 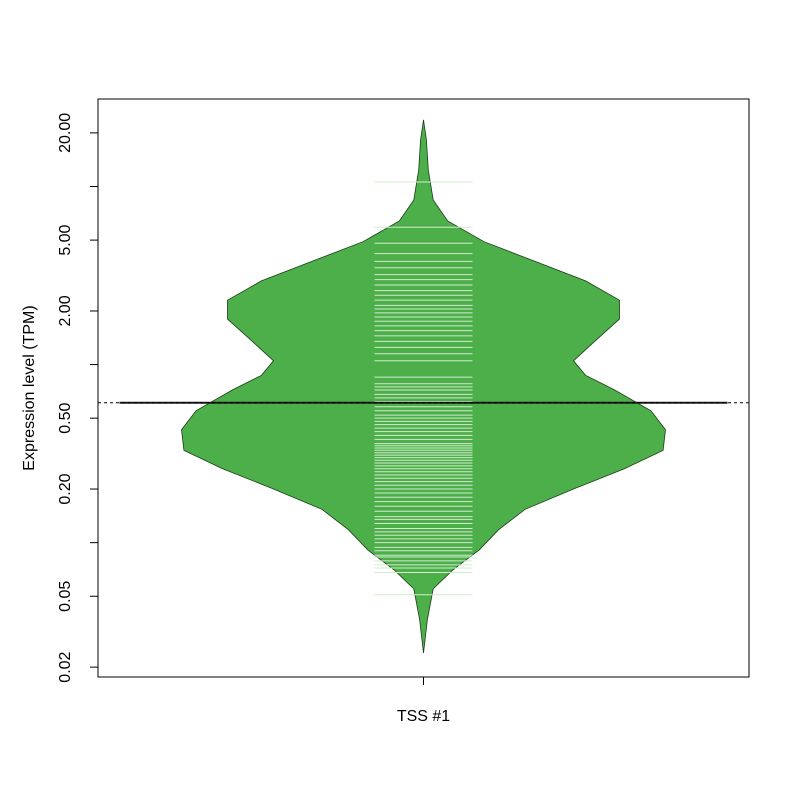 I want to click on y-tick-label: 20.00, so click(x=65, y=133).